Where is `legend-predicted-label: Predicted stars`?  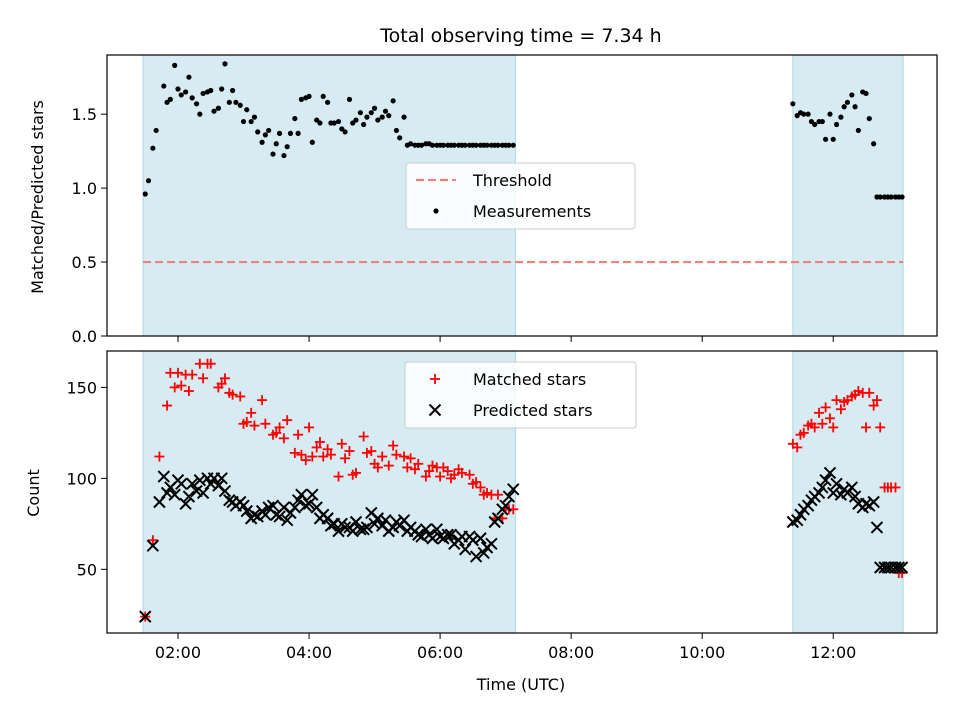 legend-predicted-label: Predicted stars is located at coordinates (533, 410).